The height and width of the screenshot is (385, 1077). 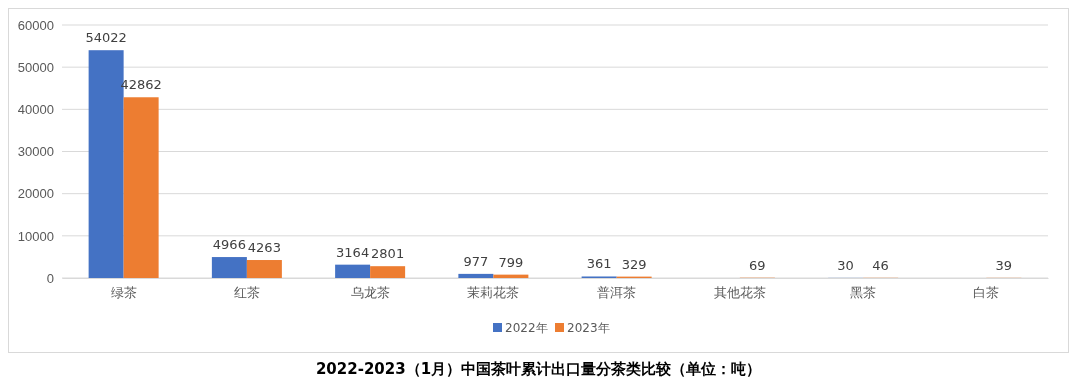 What do you see at coordinates (370, 293) in the screenshot?
I see `x-tick-label: 乌龙茶` at bounding box center [370, 293].